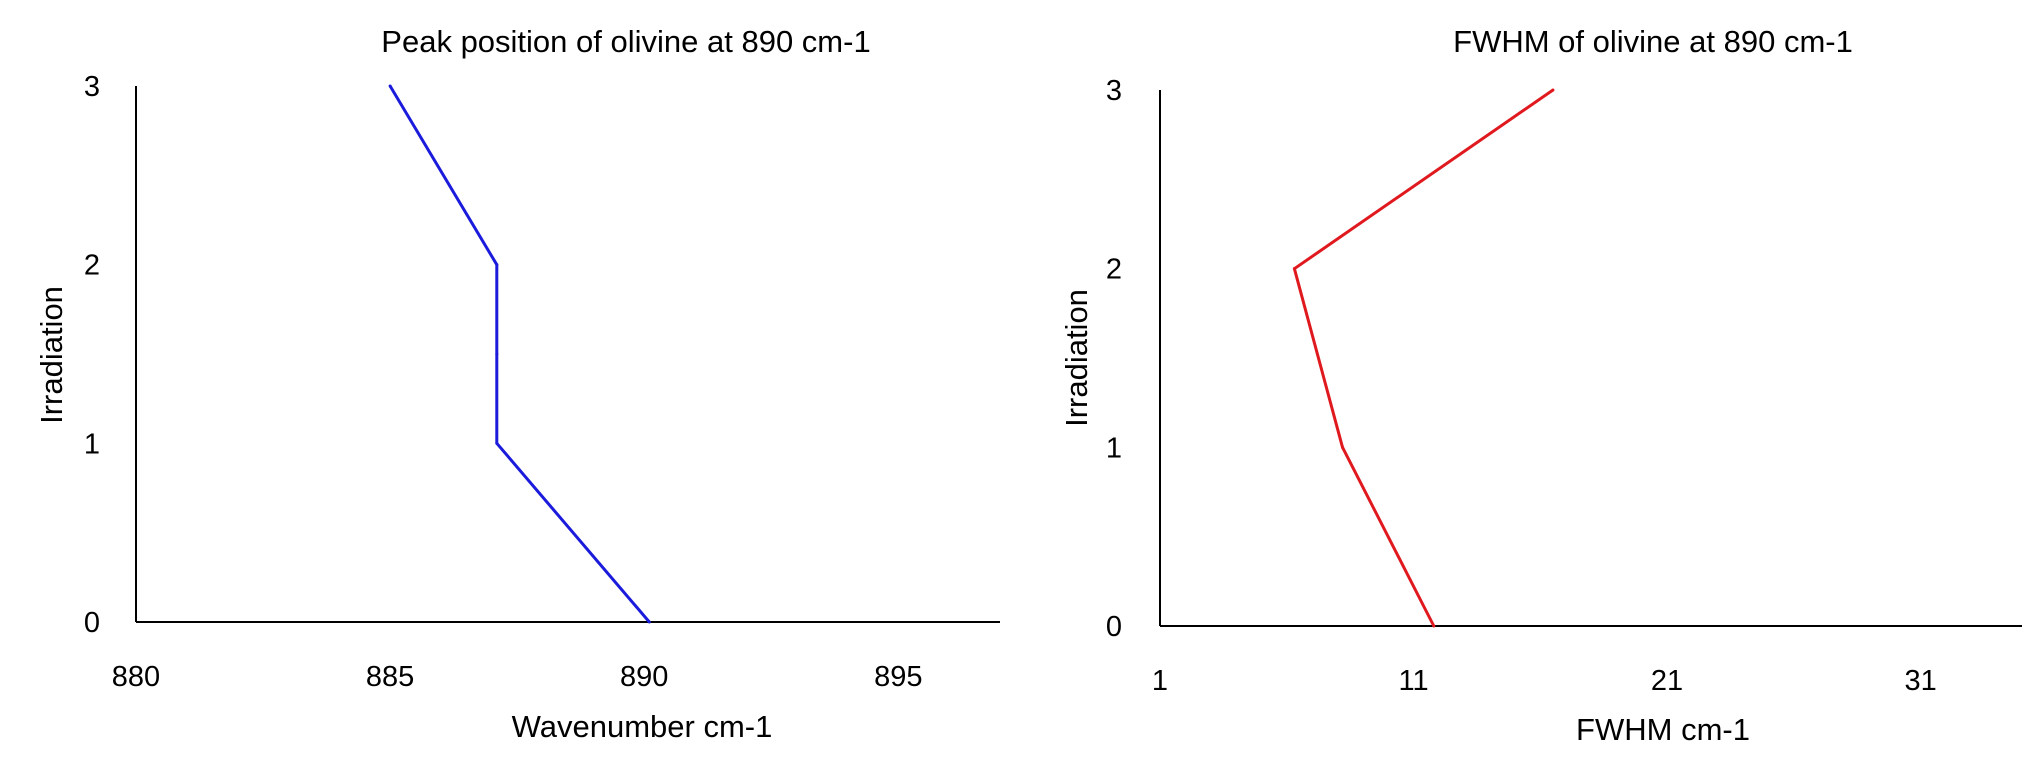 The width and height of the screenshot is (2032, 762). Describe the element at coordinates (1667, 681) in the screenshot. I see `x-tick-label: 21` at that location.